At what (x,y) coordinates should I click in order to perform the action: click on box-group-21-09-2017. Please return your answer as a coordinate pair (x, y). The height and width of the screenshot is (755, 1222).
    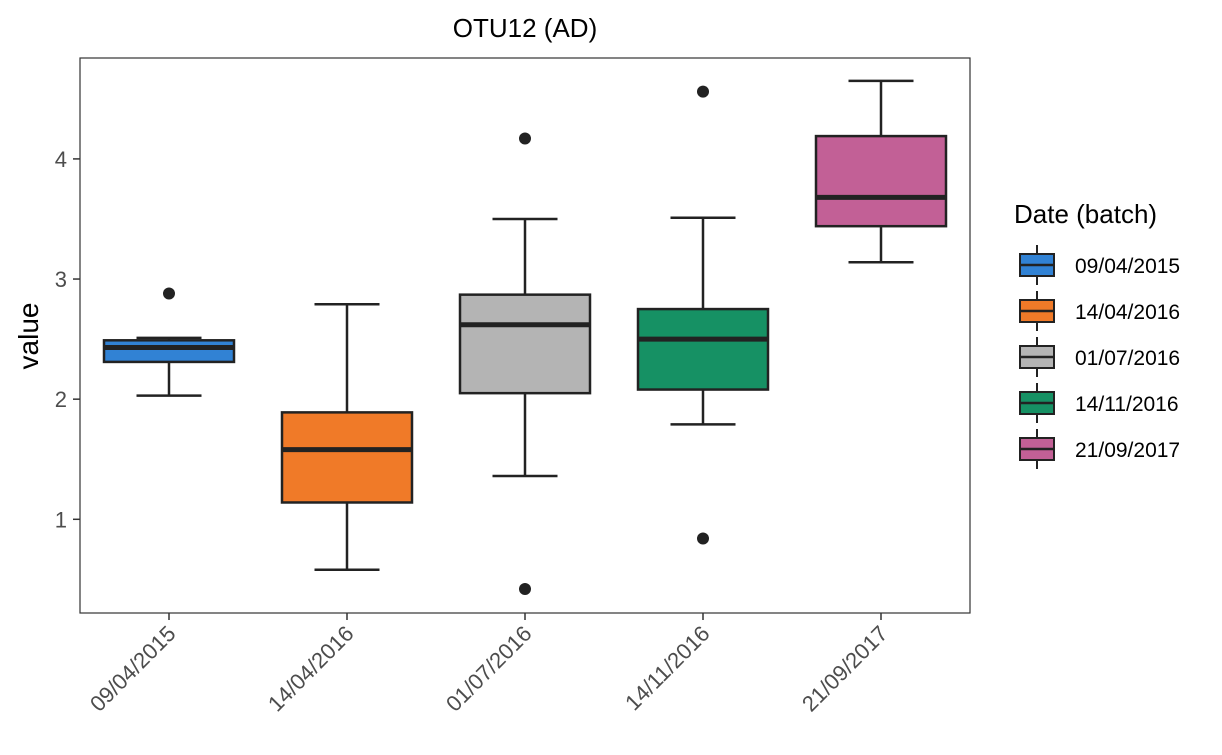
    Looking at the image, I should click on (881, 171).